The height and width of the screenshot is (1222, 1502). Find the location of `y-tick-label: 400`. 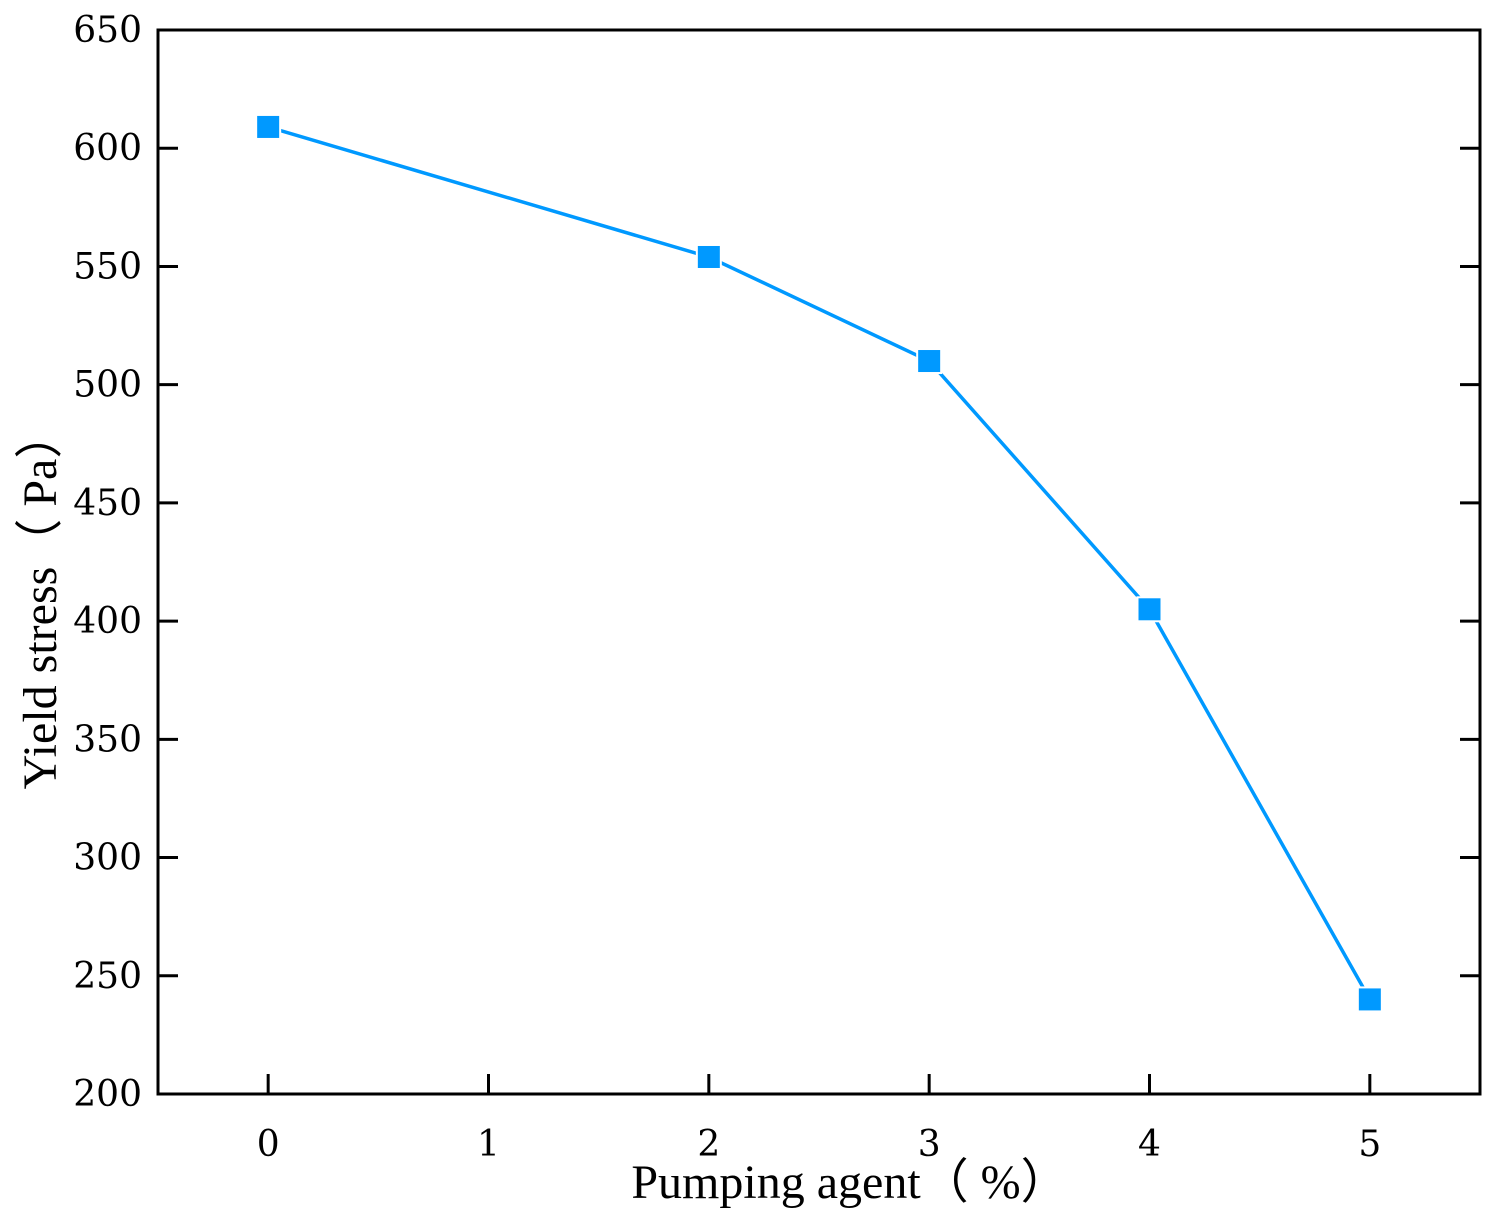

y-tick-label: 400 is located at coordinates (107, 621).